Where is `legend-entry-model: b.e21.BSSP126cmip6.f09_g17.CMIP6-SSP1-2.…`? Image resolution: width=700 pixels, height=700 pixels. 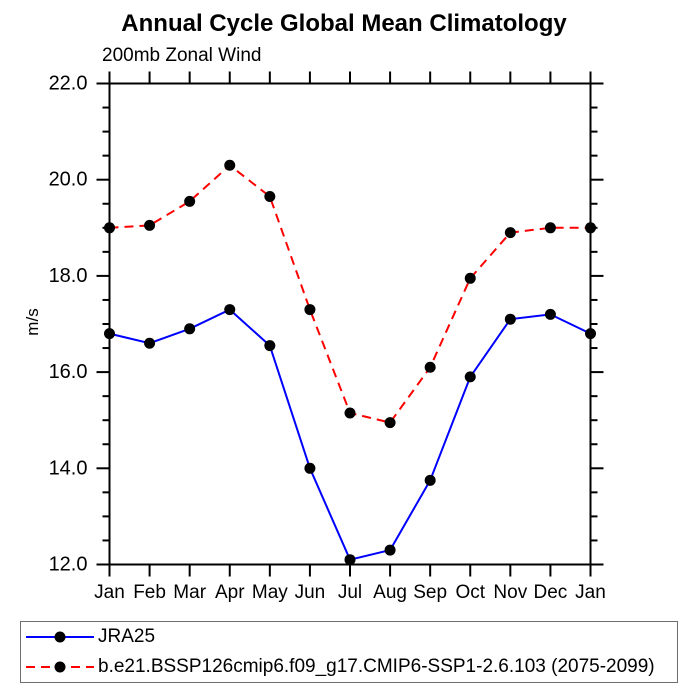 legend-entry-model: b.e21.BSSP126cmip6.f09_g17.CMIP6-SSP1-2.… is located at coordinates (349, 667).